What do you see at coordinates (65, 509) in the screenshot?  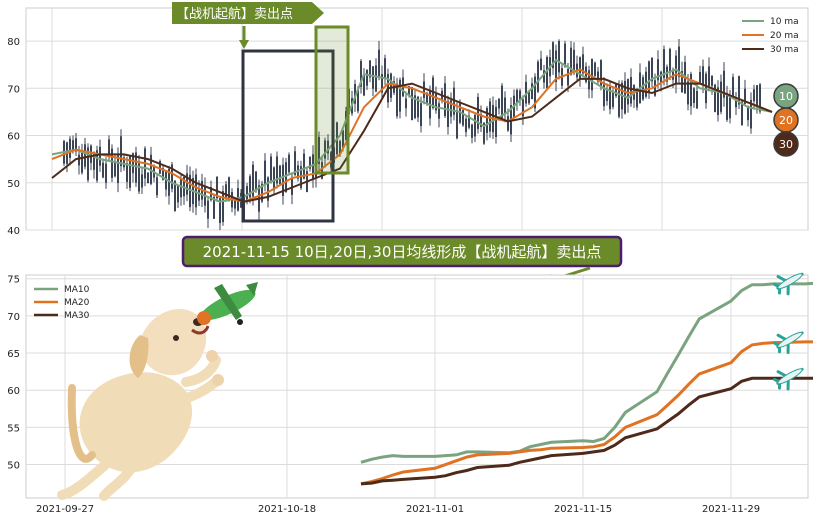 I see `bottom-x-tick-label: 2021-09-27` at bounding box center [65, 509].